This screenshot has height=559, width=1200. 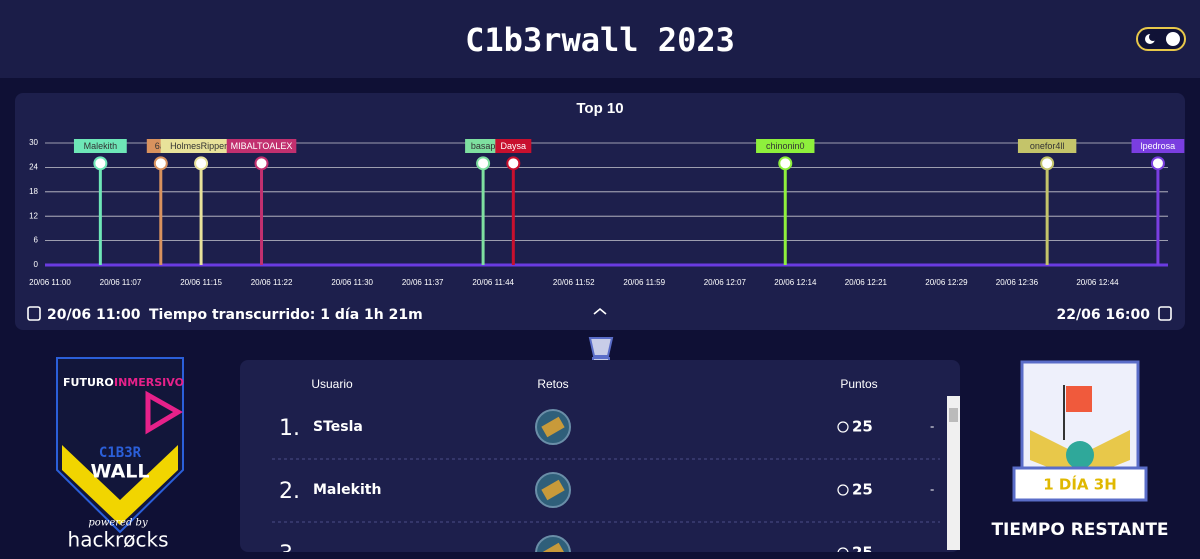 I want to click on collapse-toggle, so click(x=600, y=311).